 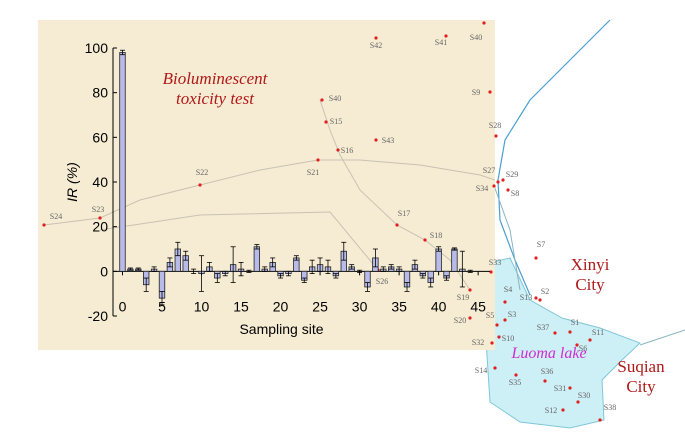 What do you see at coordinates (436, 235) in the screenshot?
I see `site-label: S18` at bounding box center [436, 235].